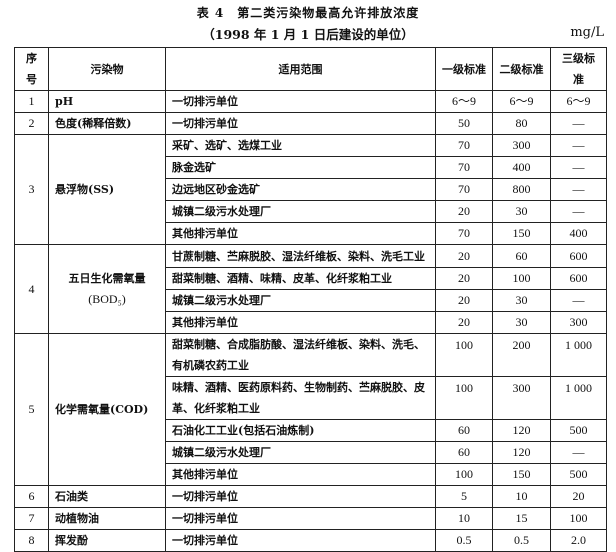 The width and height of the screenshot is (616, 552). Describe the element at coordinates (521, 189) in the screenshot. I see `level2-value: 800` at that location.